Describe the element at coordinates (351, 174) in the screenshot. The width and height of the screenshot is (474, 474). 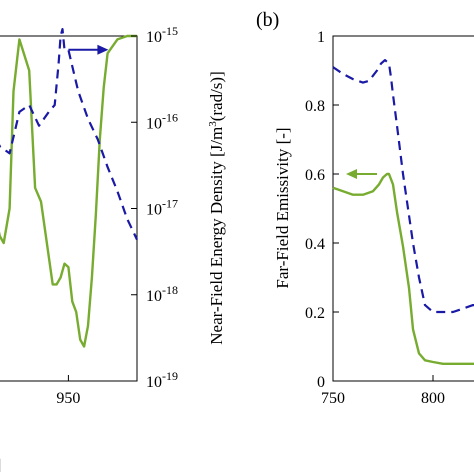
I see `panel-b-arrow-head` at that location.